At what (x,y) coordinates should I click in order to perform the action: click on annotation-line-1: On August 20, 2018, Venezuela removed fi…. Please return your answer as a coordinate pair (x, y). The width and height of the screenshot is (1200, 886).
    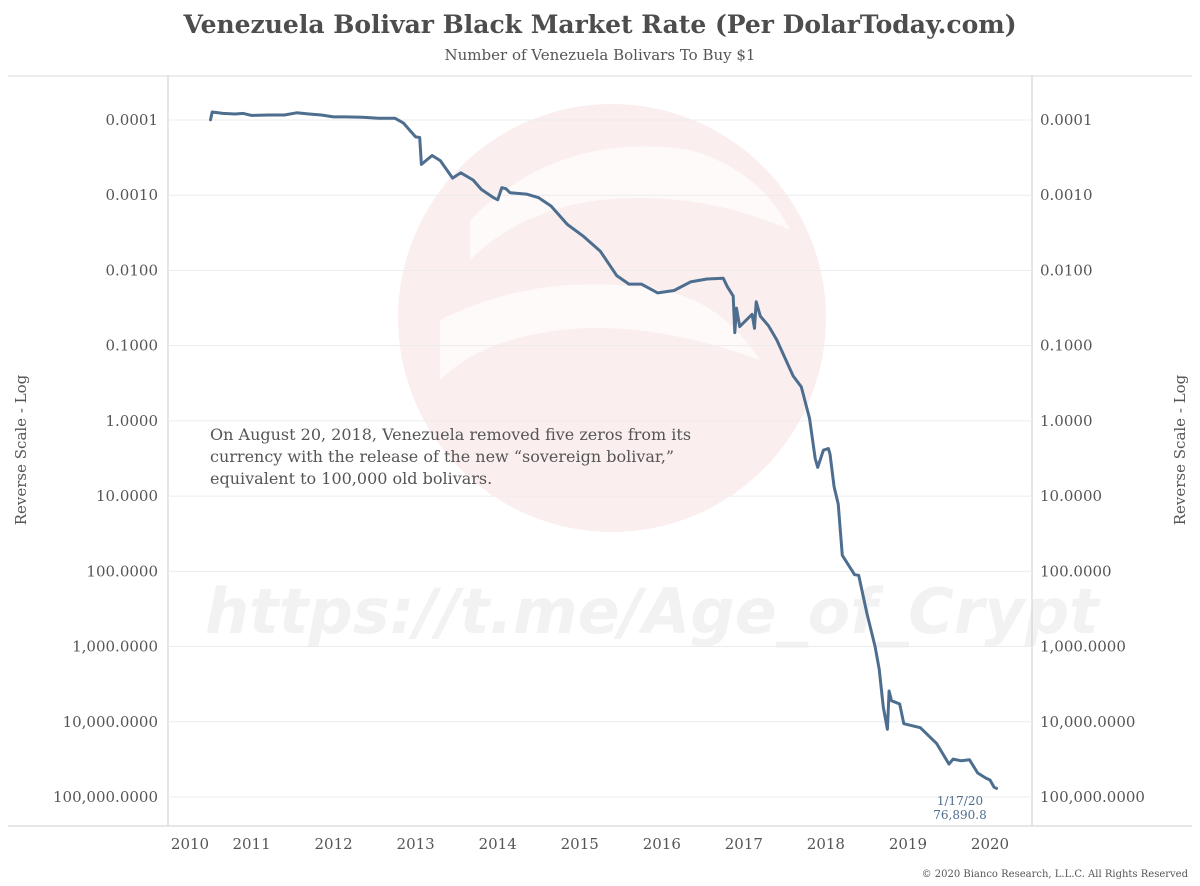
    Looking at the image, I should click on (450, 434).